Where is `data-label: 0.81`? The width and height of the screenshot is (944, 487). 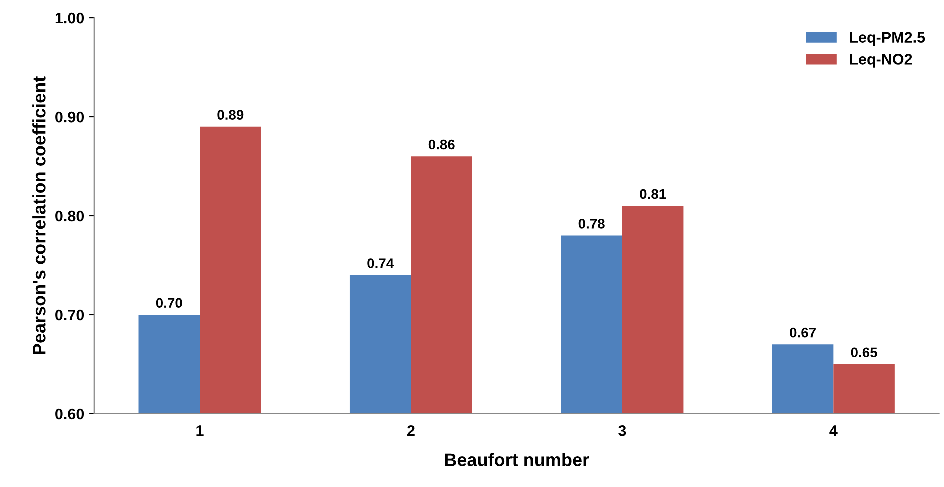 data-label: 0.81 is located at coordinates (653, 194).